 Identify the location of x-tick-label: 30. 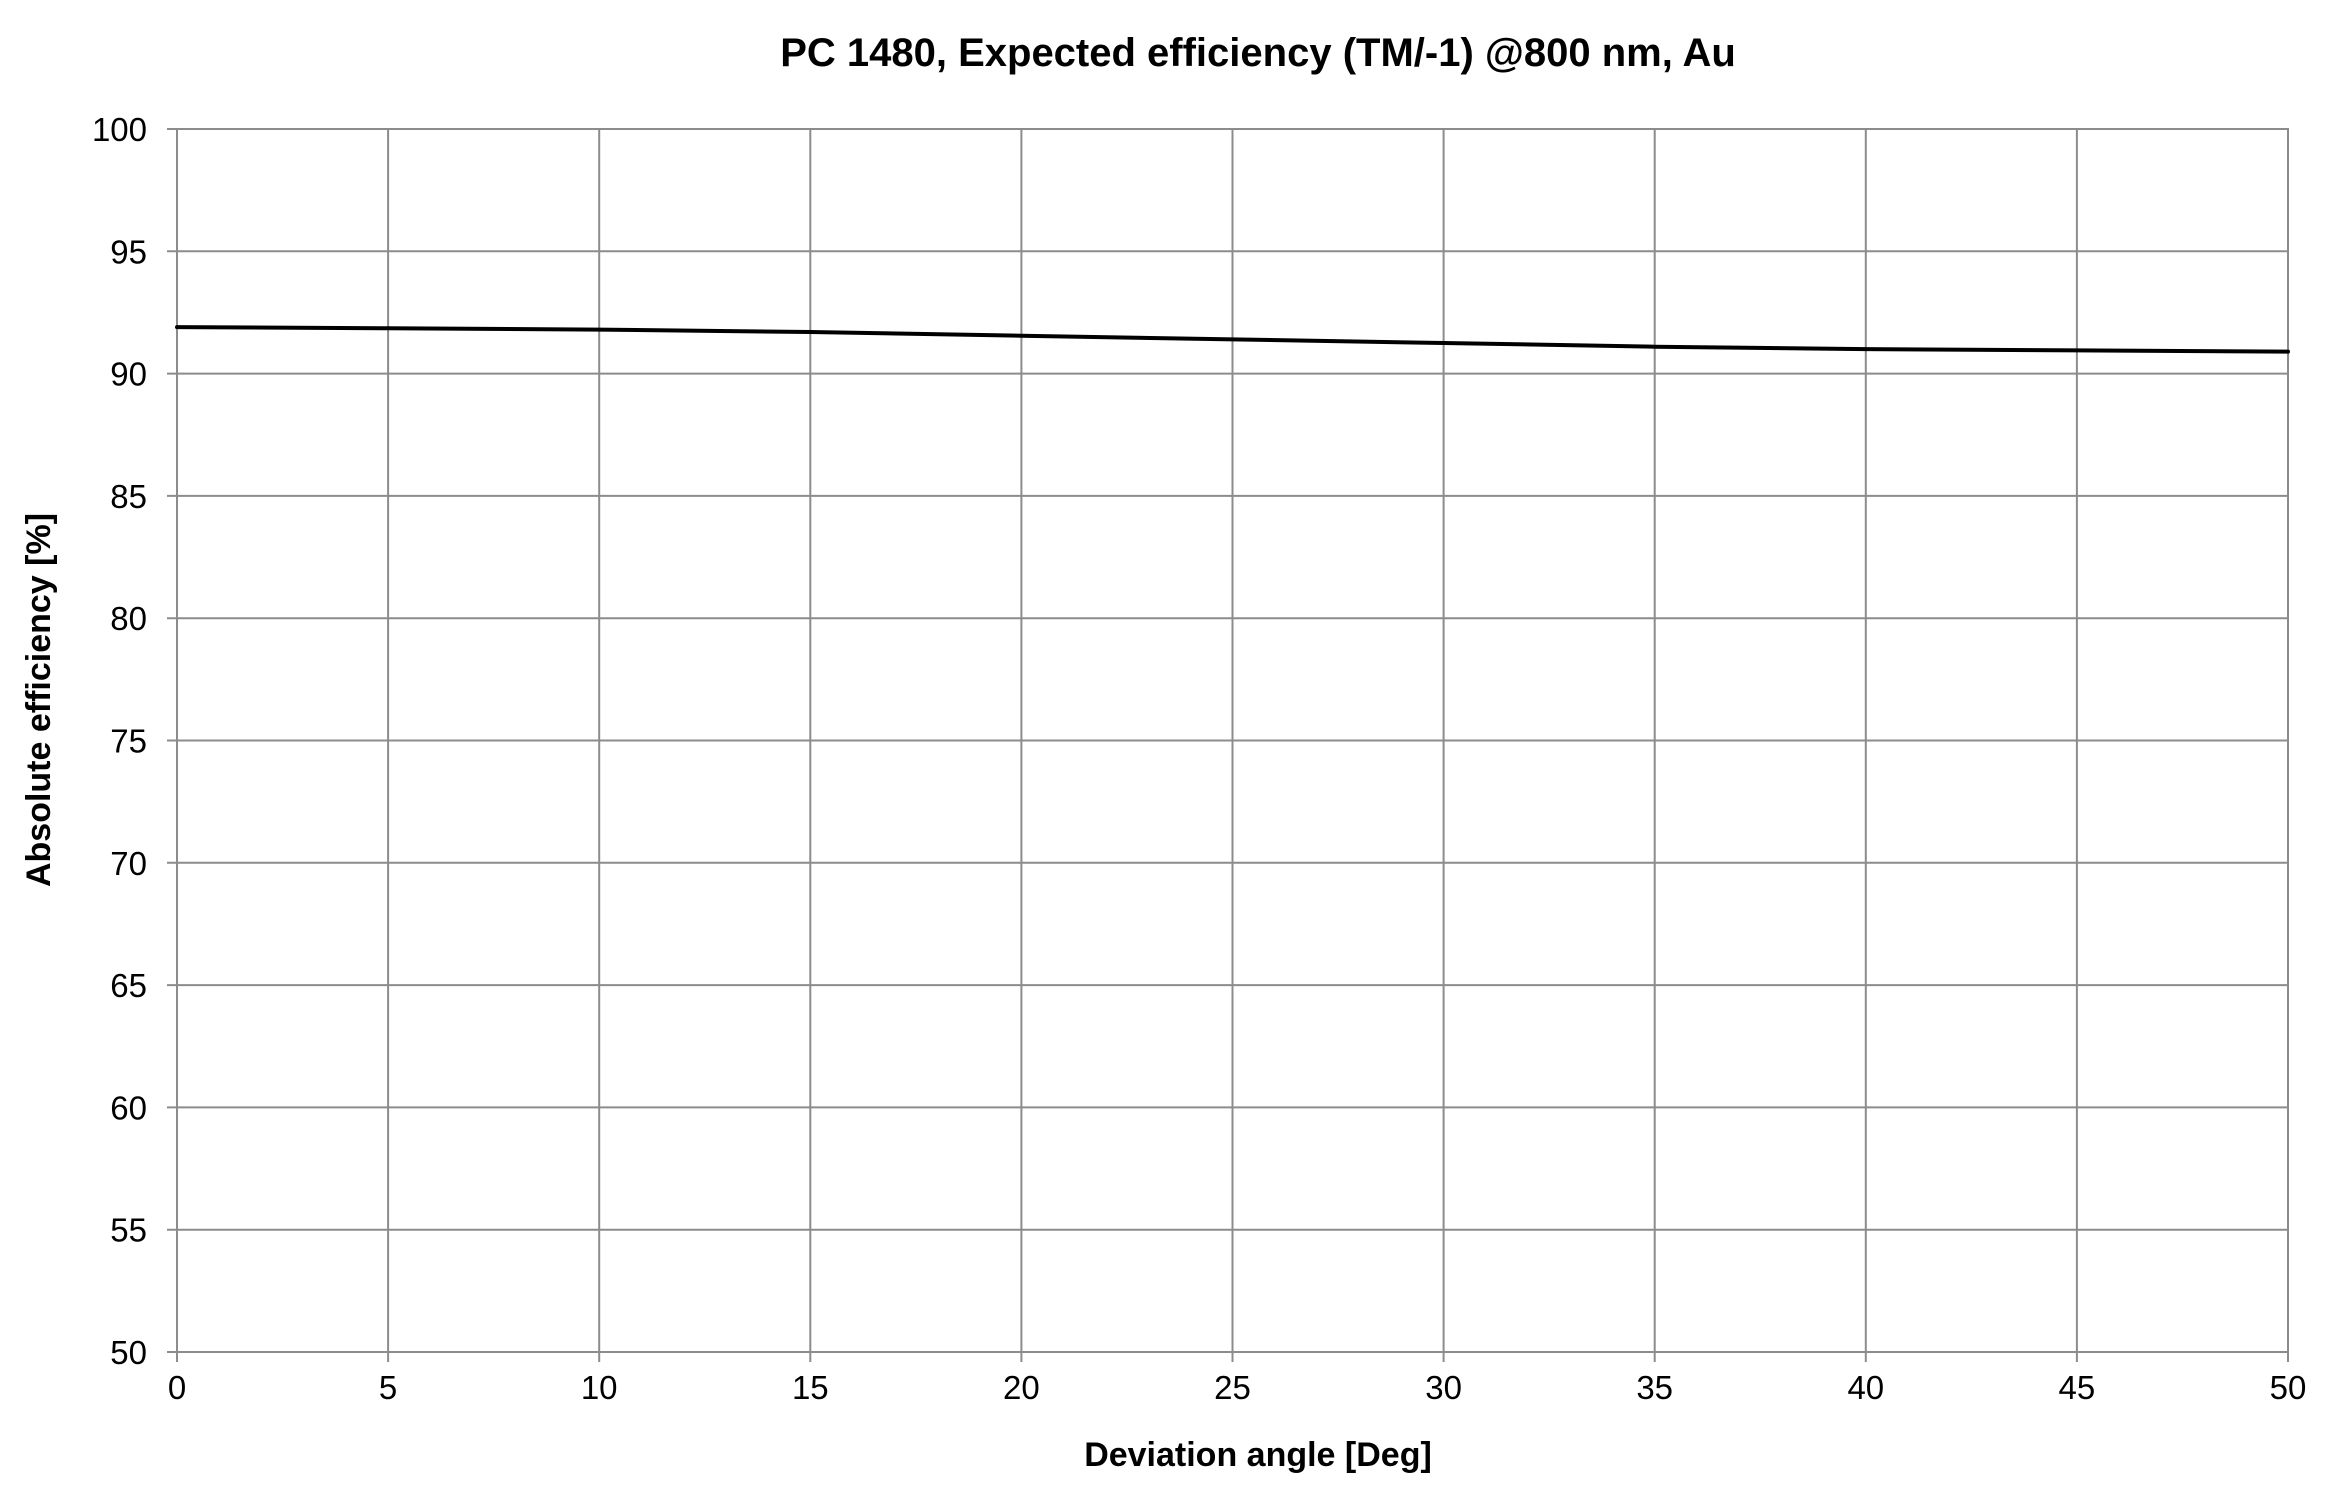
(1443, 1387).